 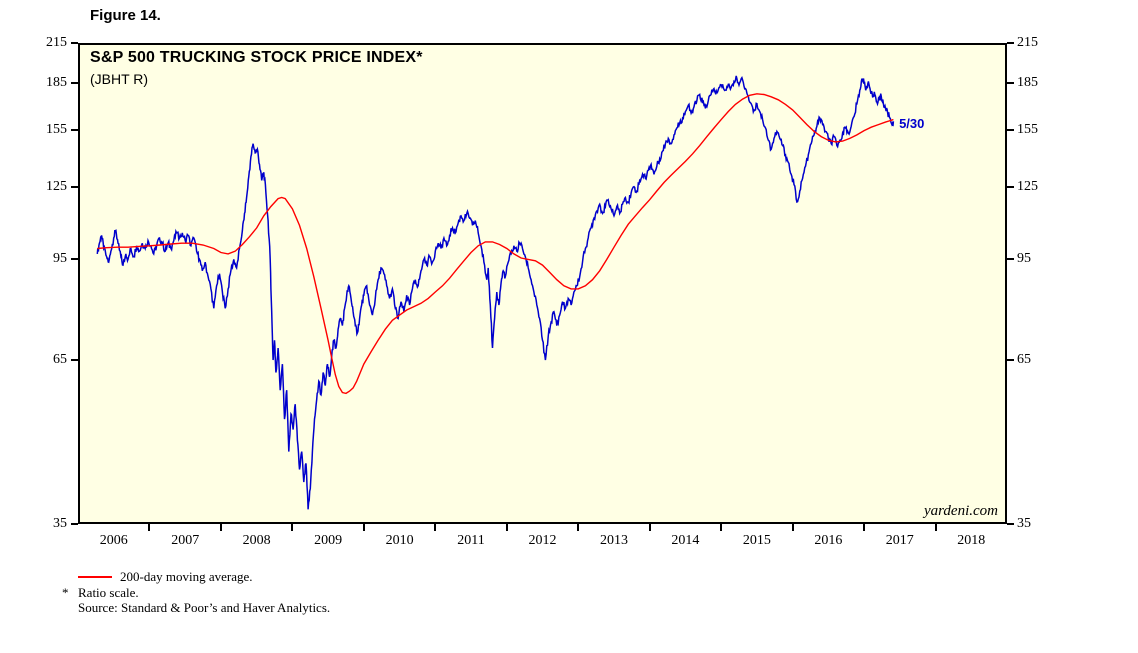 What do you see at coordinates (328, 540) in the screenshot?
I see `x-axis-year-label: 2009` at bounding box center [328, 540].